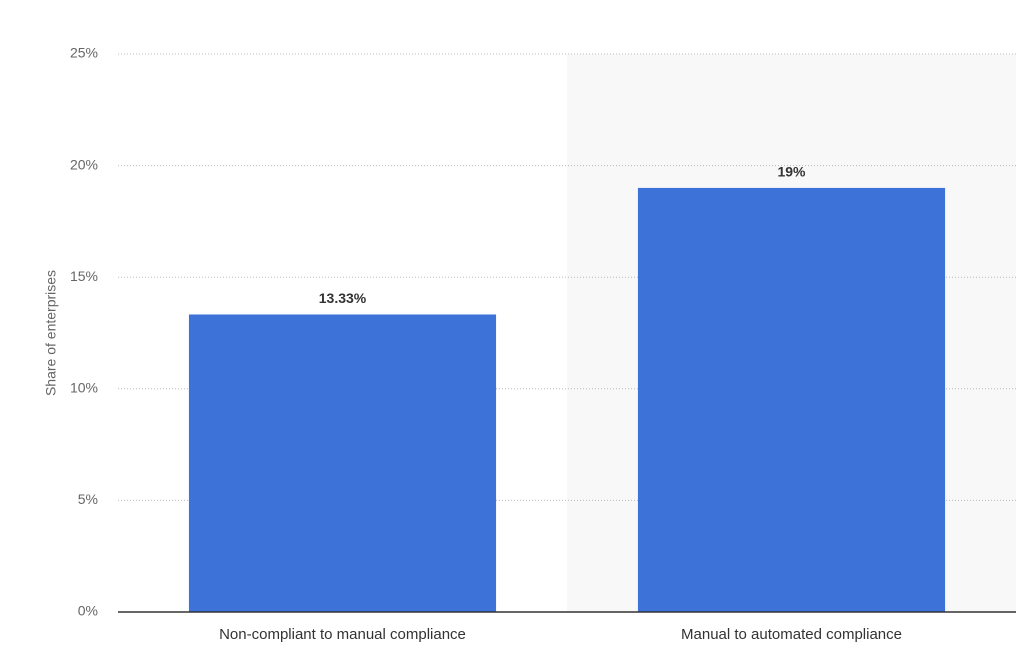  Describe the element at coordinates (84, 164) in the screenshot. I see `y-tick-label: 20%` at that location.